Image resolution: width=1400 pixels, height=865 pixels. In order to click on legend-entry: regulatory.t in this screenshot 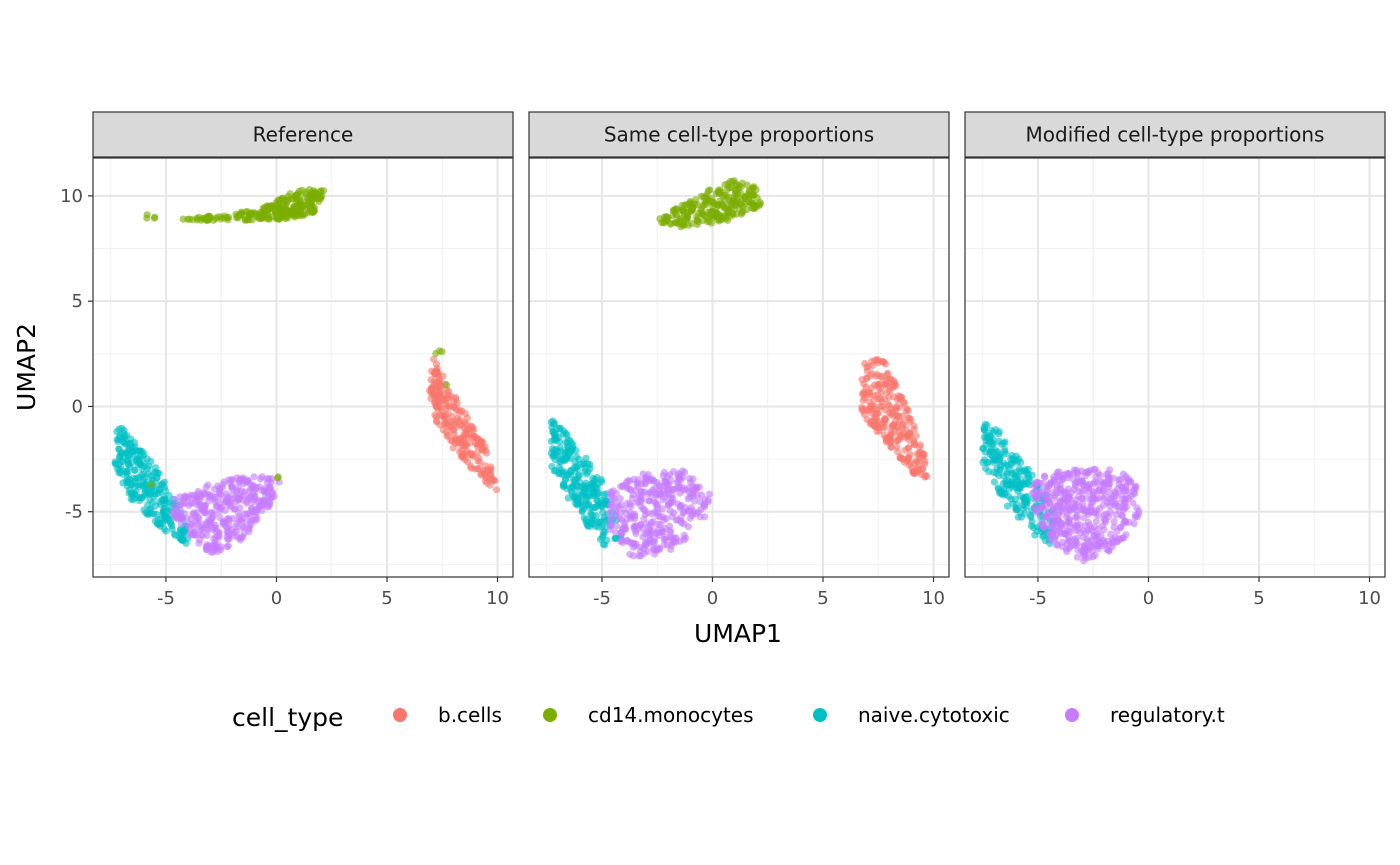, I will do `click(1145, 715)`.